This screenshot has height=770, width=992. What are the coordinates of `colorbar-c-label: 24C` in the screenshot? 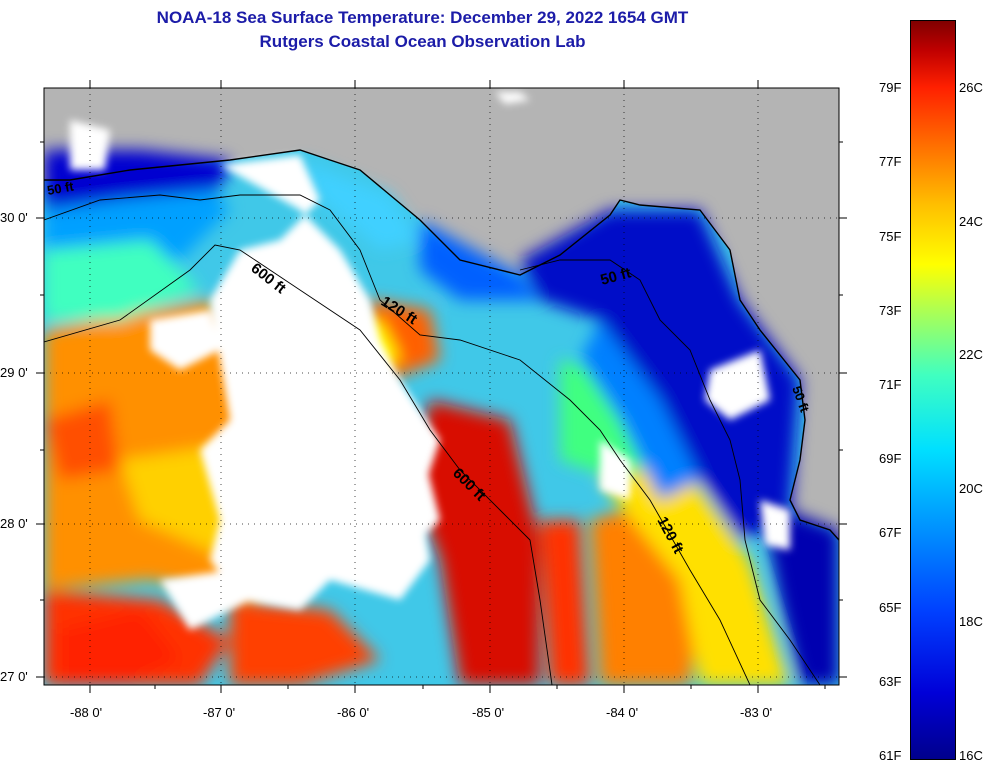 It's located at (971, 221).